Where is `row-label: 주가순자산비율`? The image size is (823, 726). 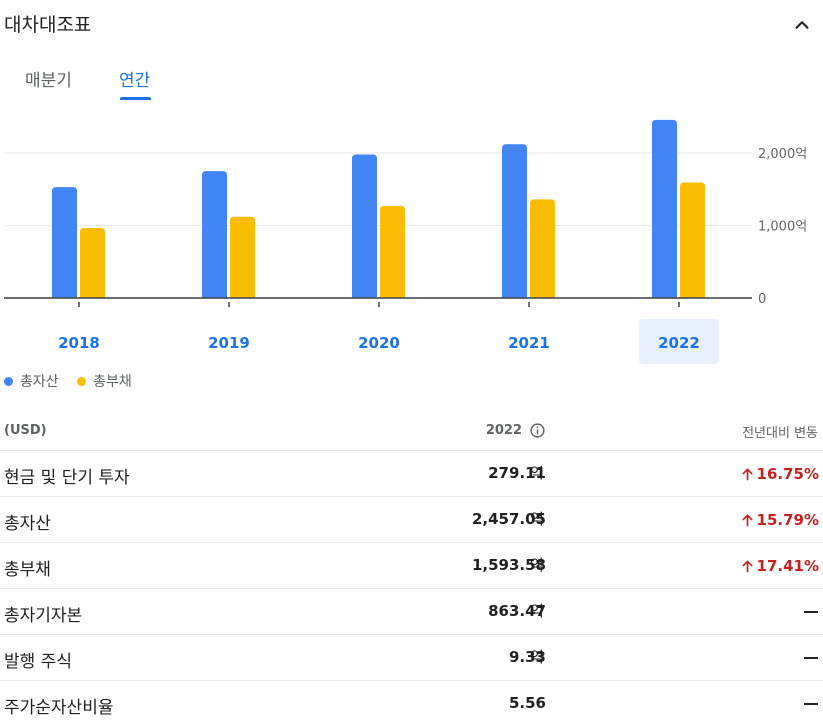
row-label: 주가순자산비율 is located at coordinates (59, 708).